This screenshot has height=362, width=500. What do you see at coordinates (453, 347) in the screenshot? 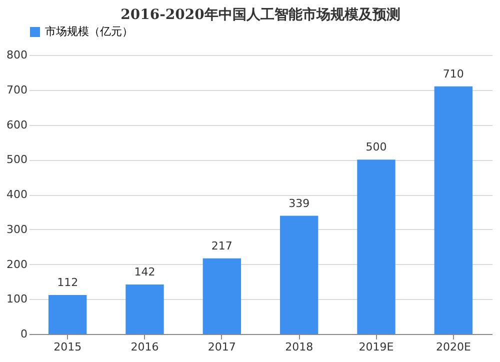
I see `x-tick-label: 2020E` at bounding box center [453, 347].